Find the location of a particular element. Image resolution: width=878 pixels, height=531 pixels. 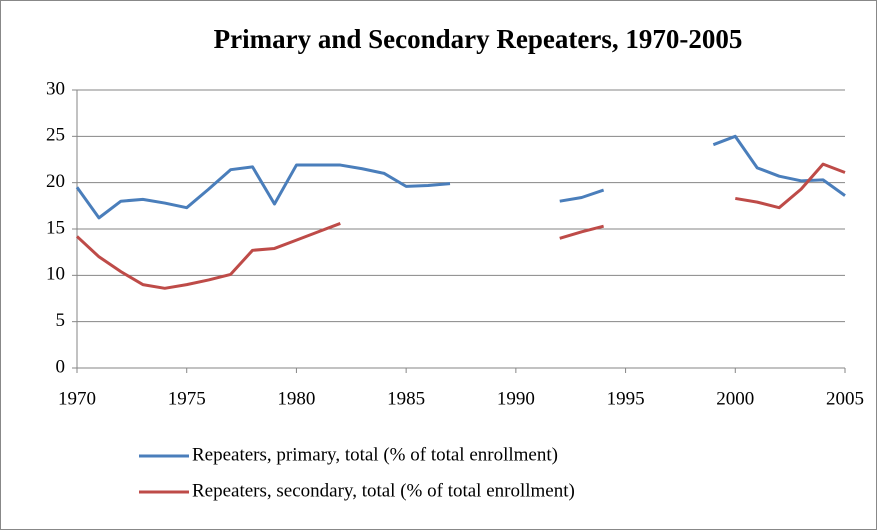

x-tick-label: 1975 is located at coordinates (187, 398).